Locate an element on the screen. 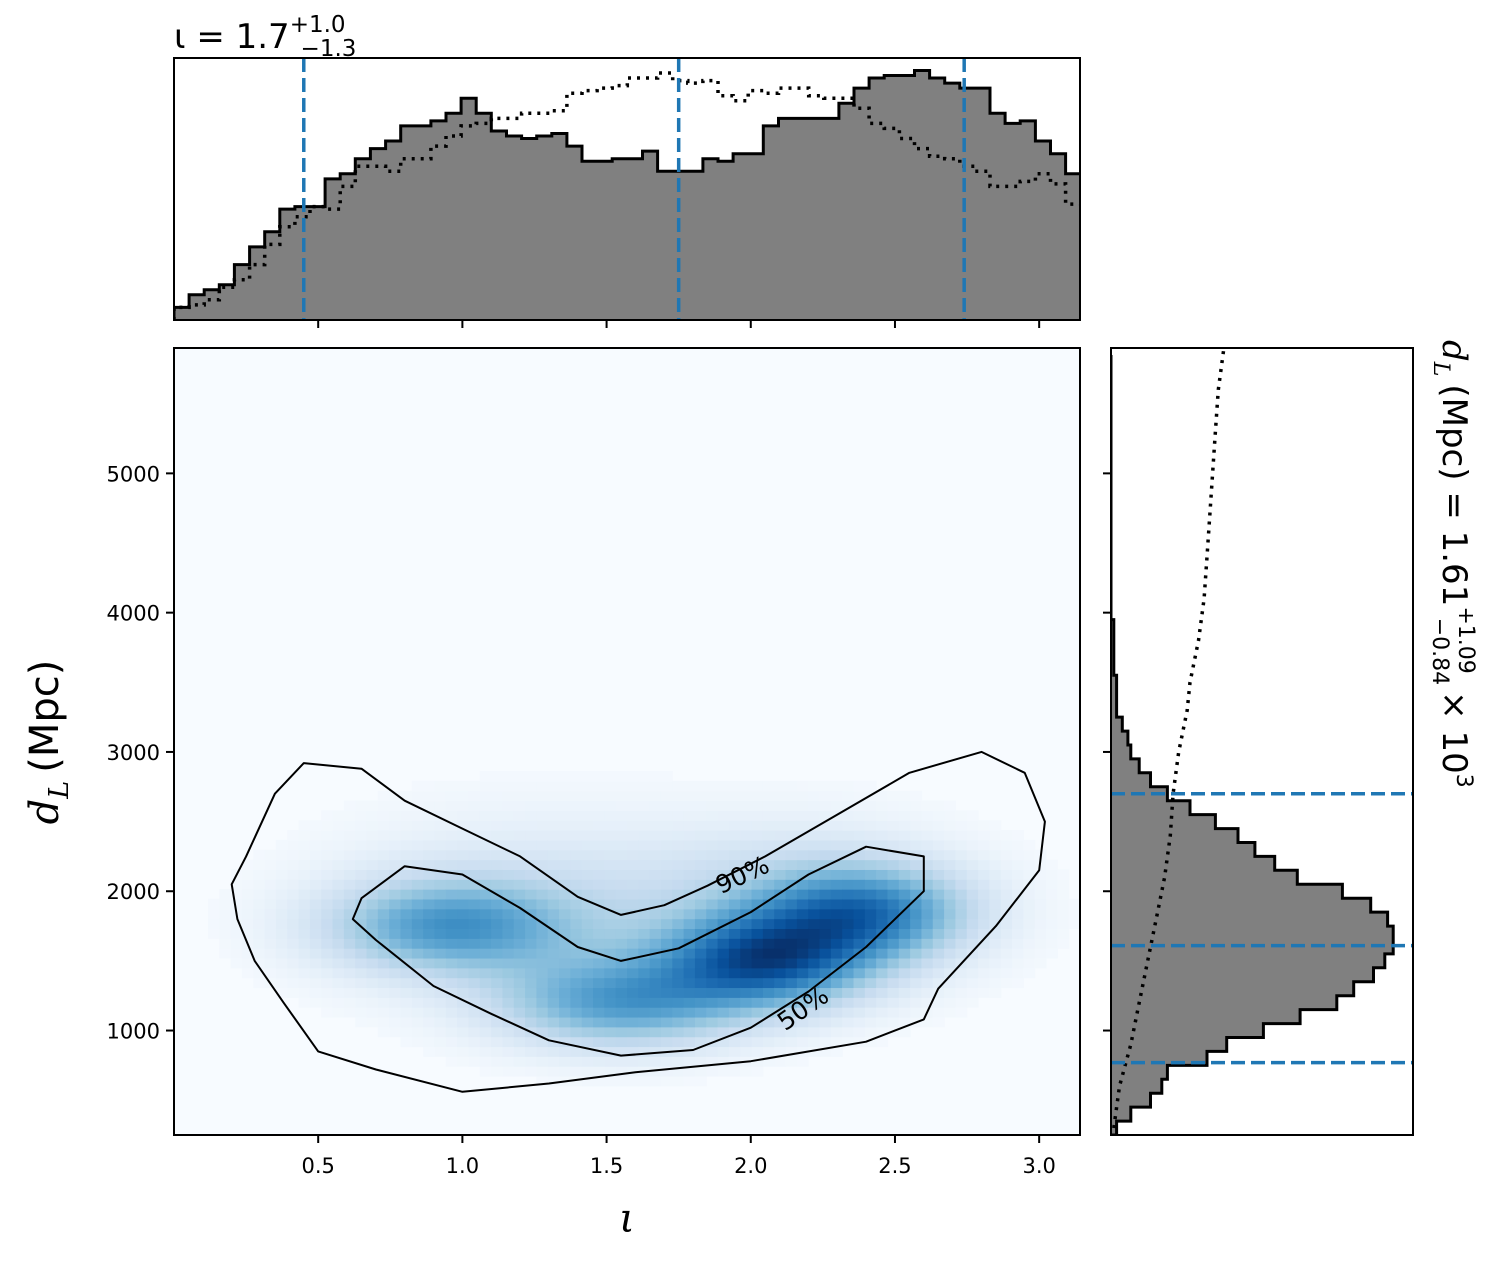  y-tick-label: 4000 is located at coordinates (133, 614).